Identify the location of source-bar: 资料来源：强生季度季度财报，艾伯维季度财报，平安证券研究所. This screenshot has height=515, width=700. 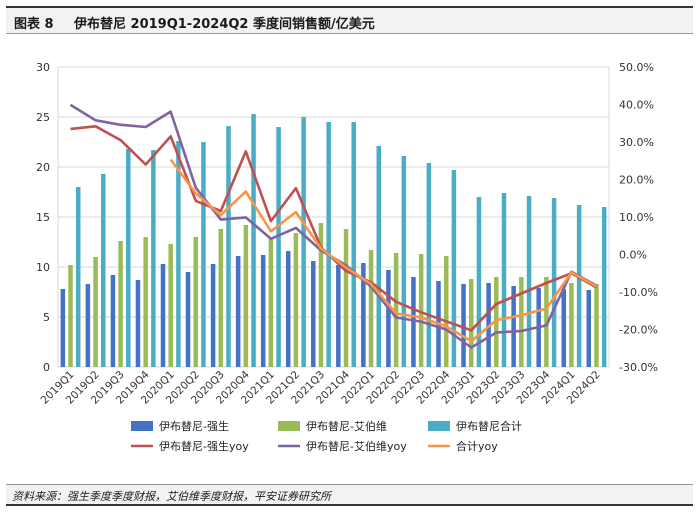
(349, 495).